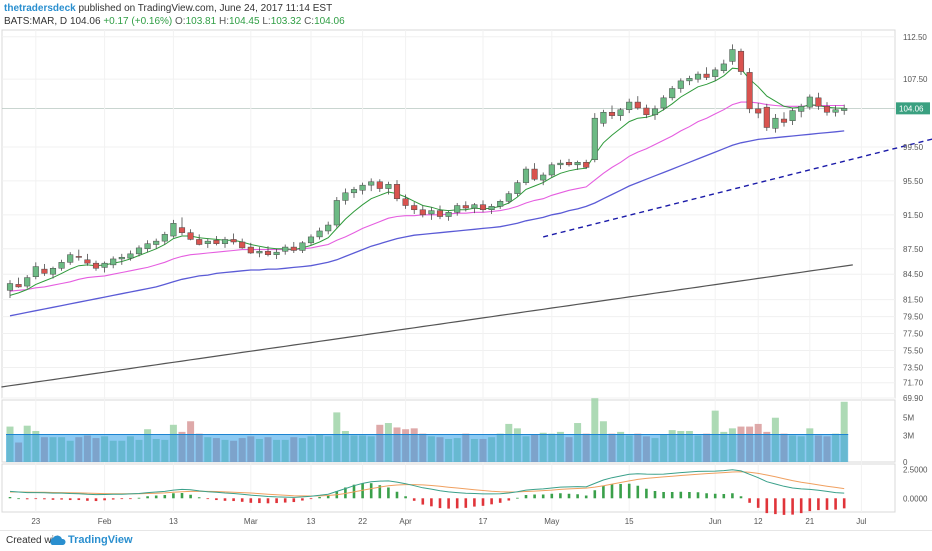  Describe the element at coordinates (427, 430) in the screenshot. I see `volume-panel` at that location.